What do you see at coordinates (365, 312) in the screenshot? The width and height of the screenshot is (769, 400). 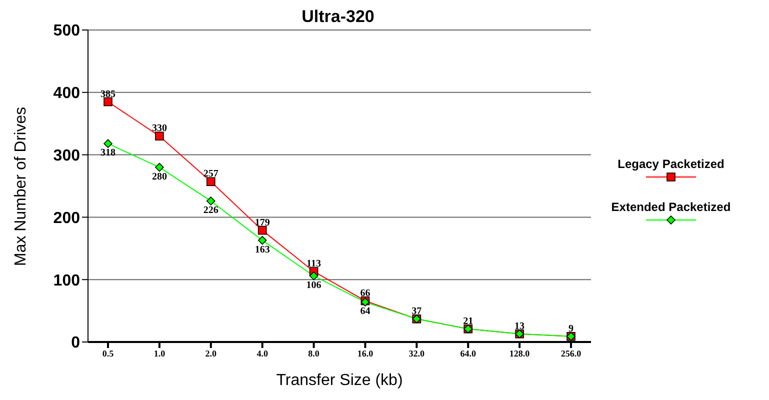 I see `data-label: 64` at bounding box center [365, 312].